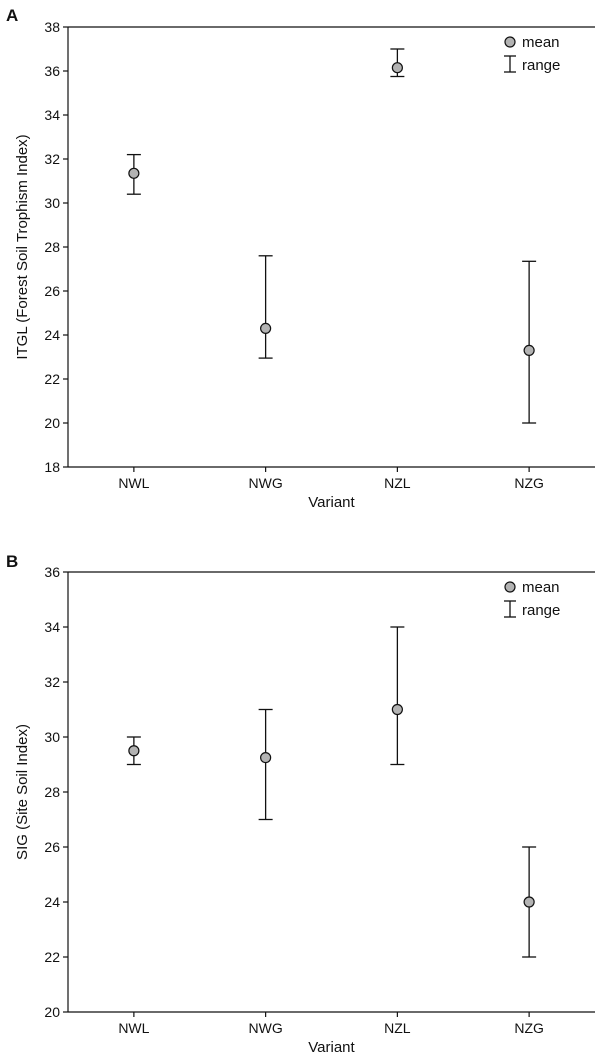 The width and height of the screenshot is (599, 1063). I want to click on y-tick-label: 38, so click(52, 27).